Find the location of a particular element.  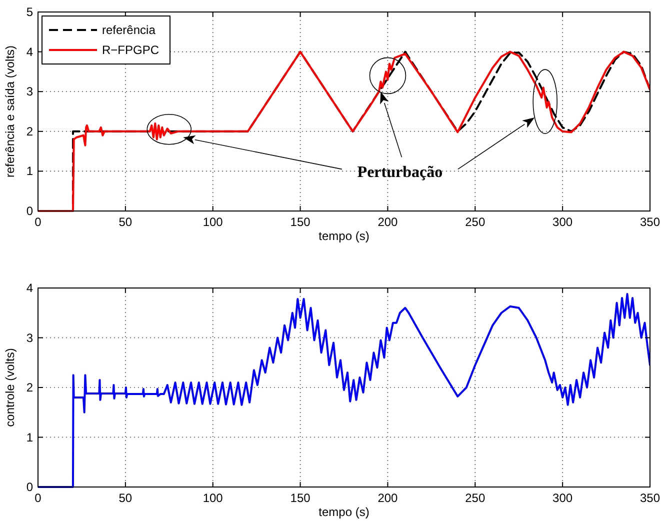

legend-label: R−FPGPC is located at coordinates (131, 50).